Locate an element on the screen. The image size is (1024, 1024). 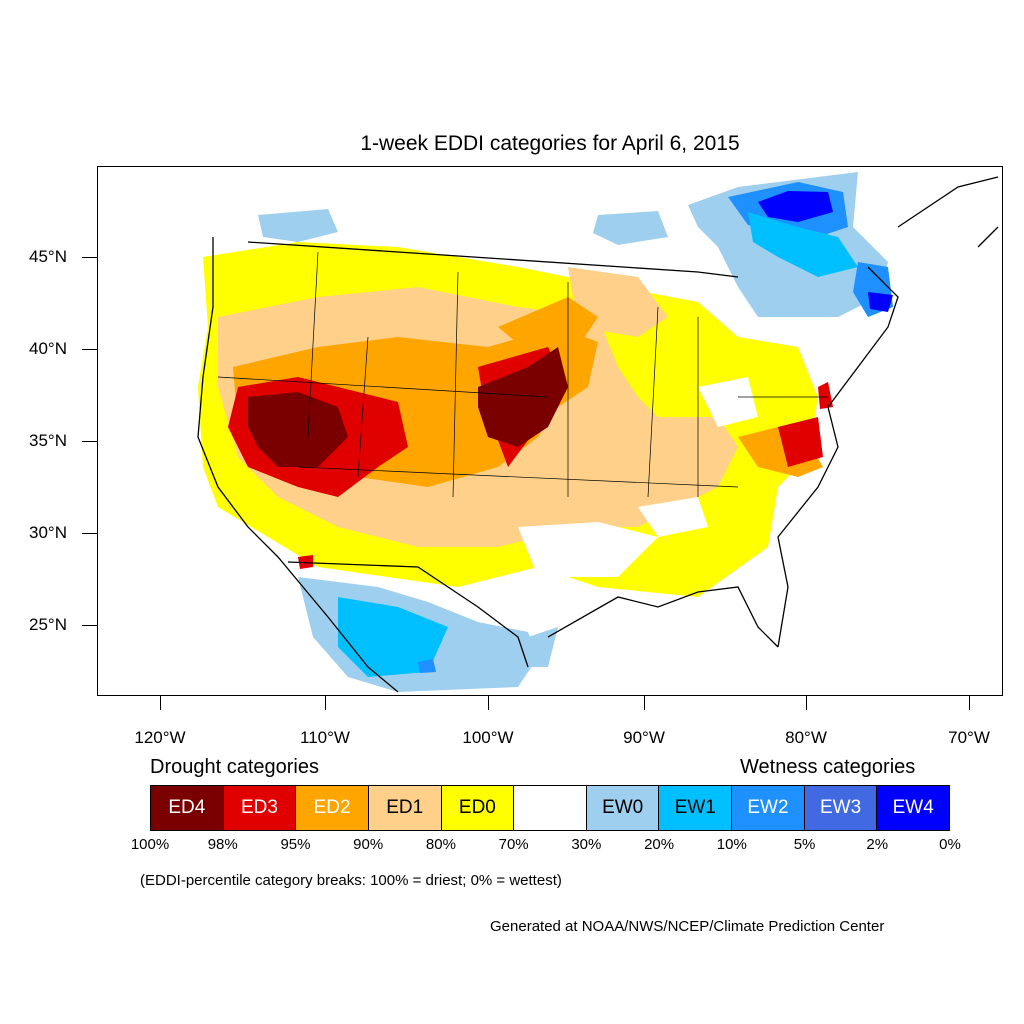
canada-wet-patches is located at coordinates (575, 244).